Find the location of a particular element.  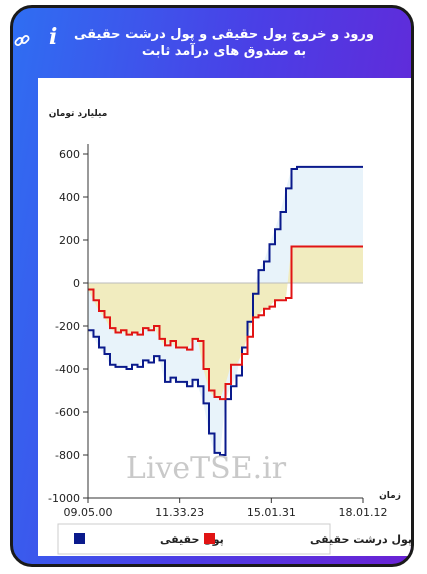

x-axis-label: زمان is located at coordinates (390, 496).